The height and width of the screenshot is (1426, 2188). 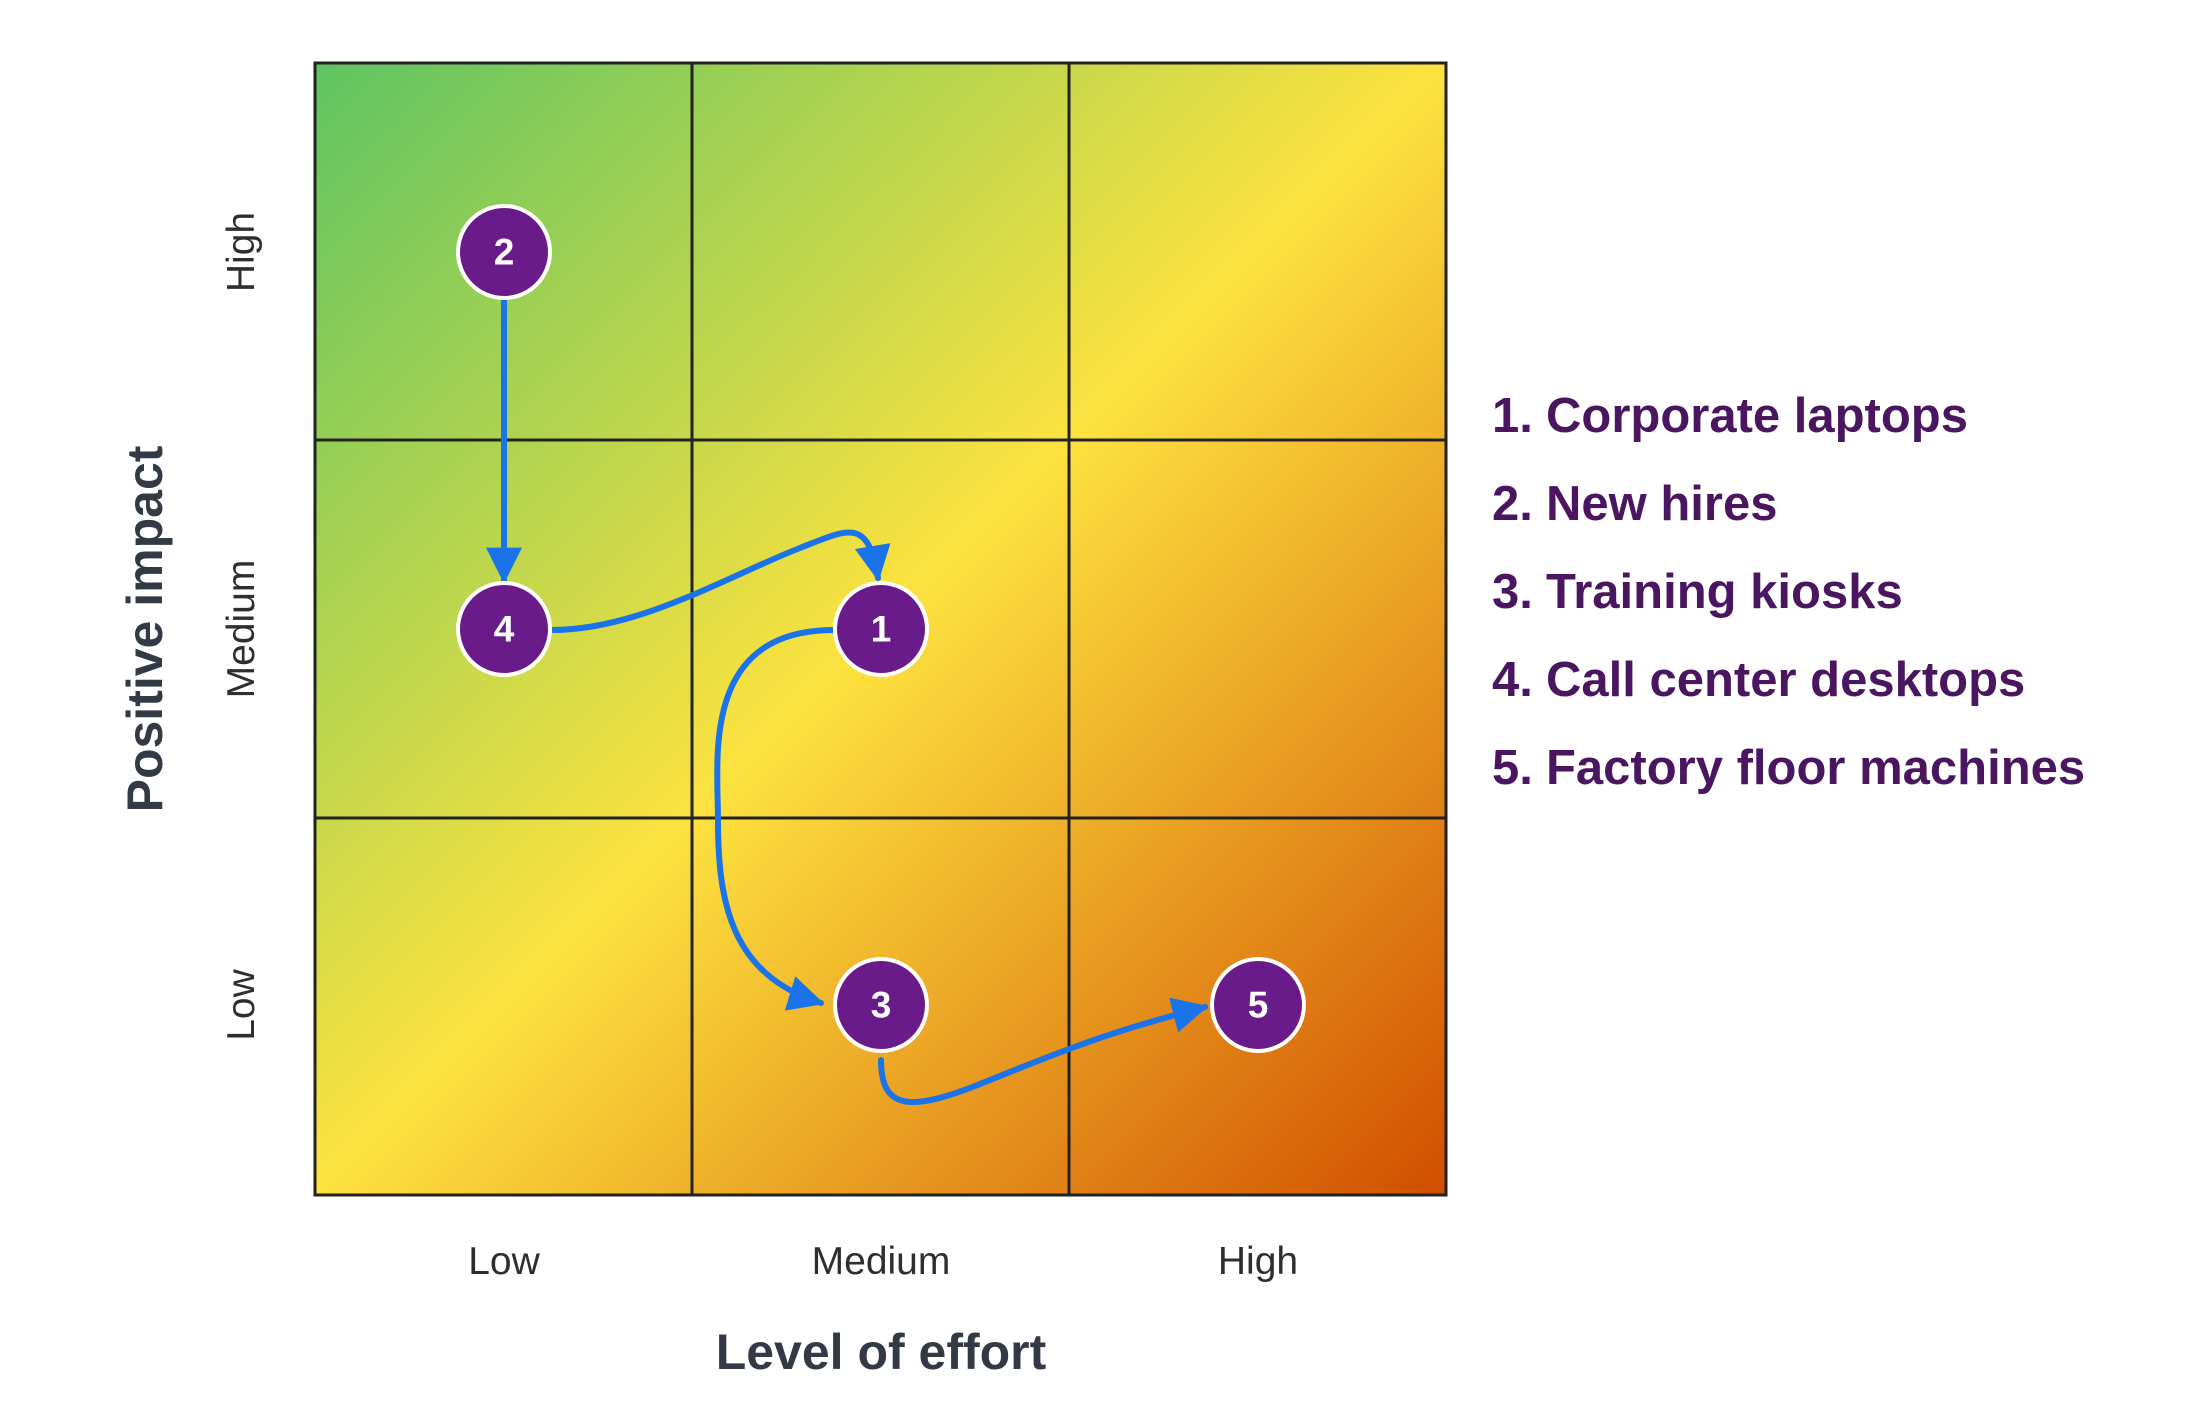 I want to click on y-tick-low: Low, so click(x=241, y=1004).